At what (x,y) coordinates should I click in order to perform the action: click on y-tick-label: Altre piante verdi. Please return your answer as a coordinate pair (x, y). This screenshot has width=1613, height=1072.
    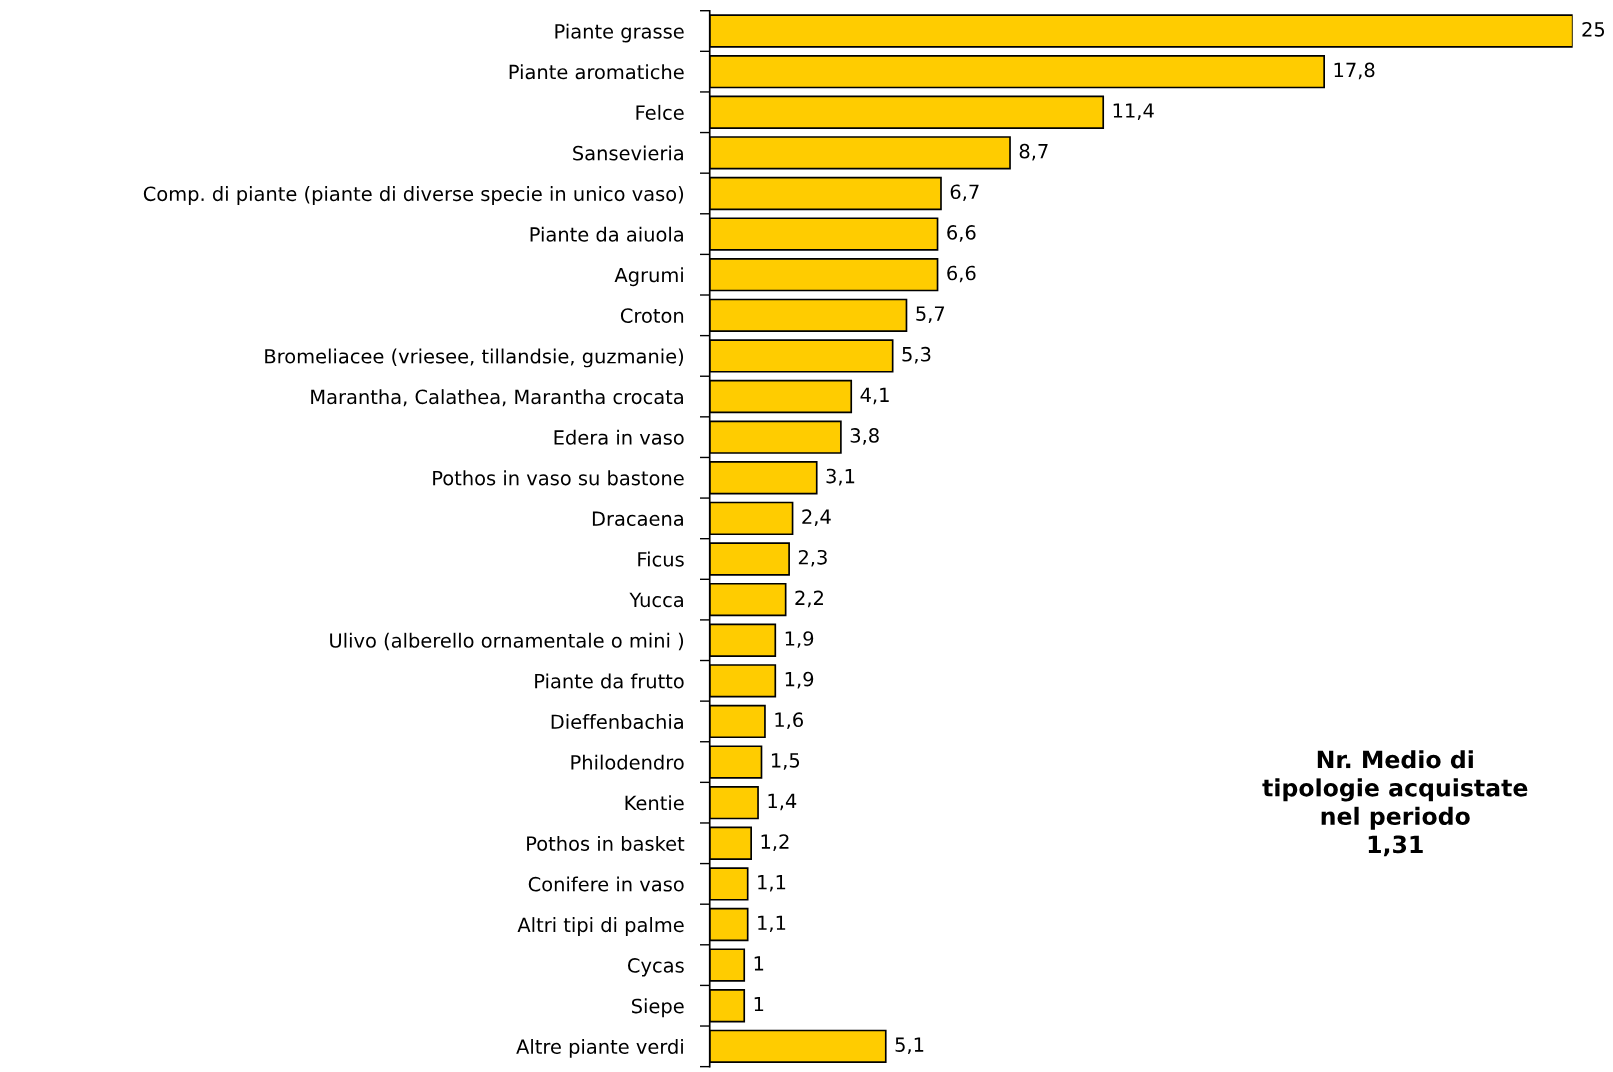
    Looking at the image, I should click on (599, 1048).